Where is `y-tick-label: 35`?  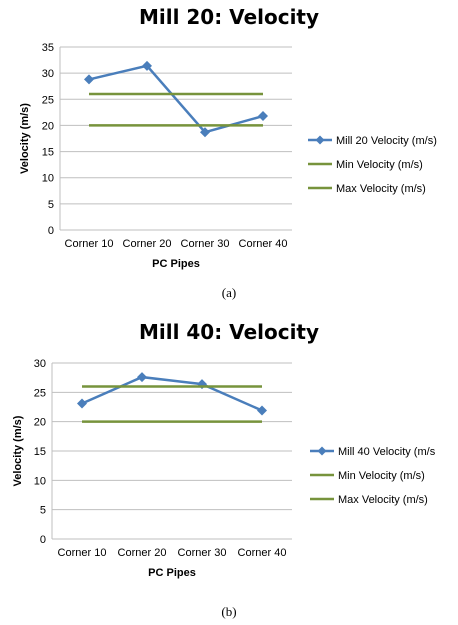
y-tick-label: 35 is located at coordinates (48, 48).